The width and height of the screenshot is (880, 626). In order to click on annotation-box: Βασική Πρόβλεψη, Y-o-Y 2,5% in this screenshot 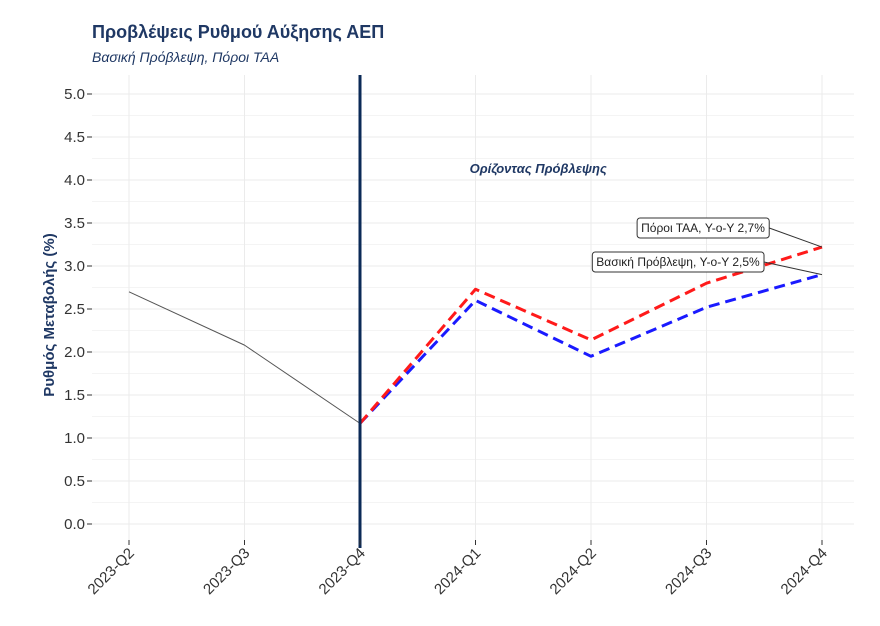, I will do `click(707, 263)`.